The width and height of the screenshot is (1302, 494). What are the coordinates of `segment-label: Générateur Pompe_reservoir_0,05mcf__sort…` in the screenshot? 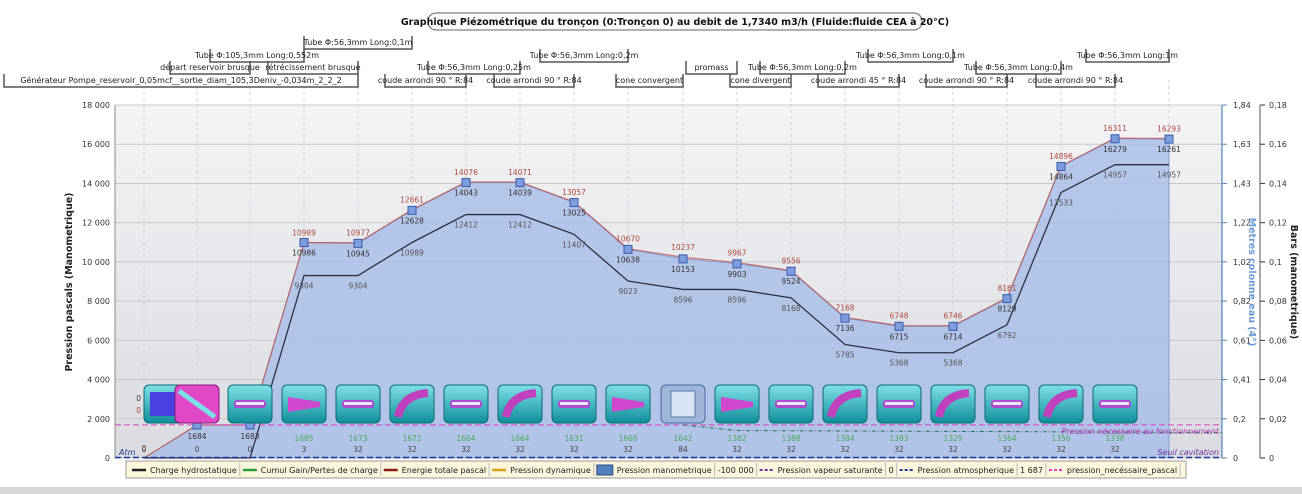 It's located at (180, 80).